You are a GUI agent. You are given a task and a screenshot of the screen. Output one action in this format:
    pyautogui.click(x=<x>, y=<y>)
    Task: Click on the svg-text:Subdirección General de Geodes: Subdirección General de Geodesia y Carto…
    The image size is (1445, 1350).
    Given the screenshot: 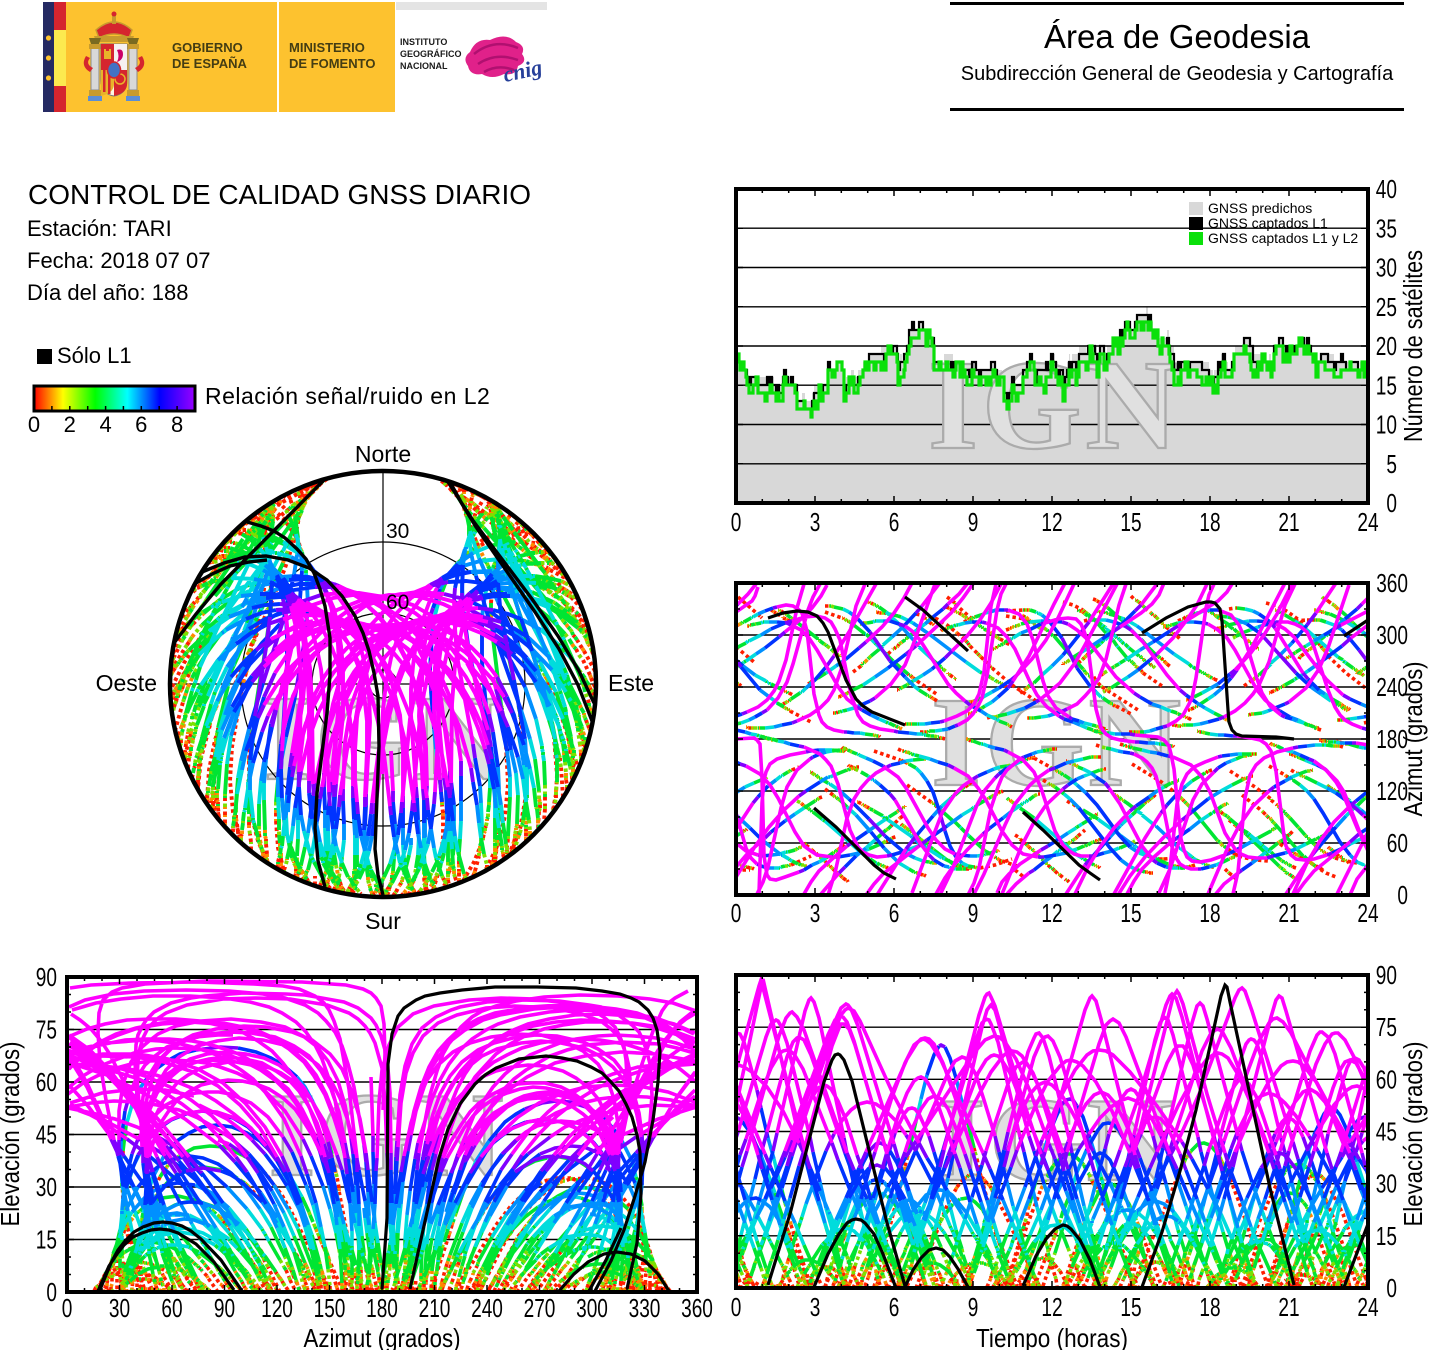 What is the action you would take?
    pyautogui.click(x=1177, y=74)
    